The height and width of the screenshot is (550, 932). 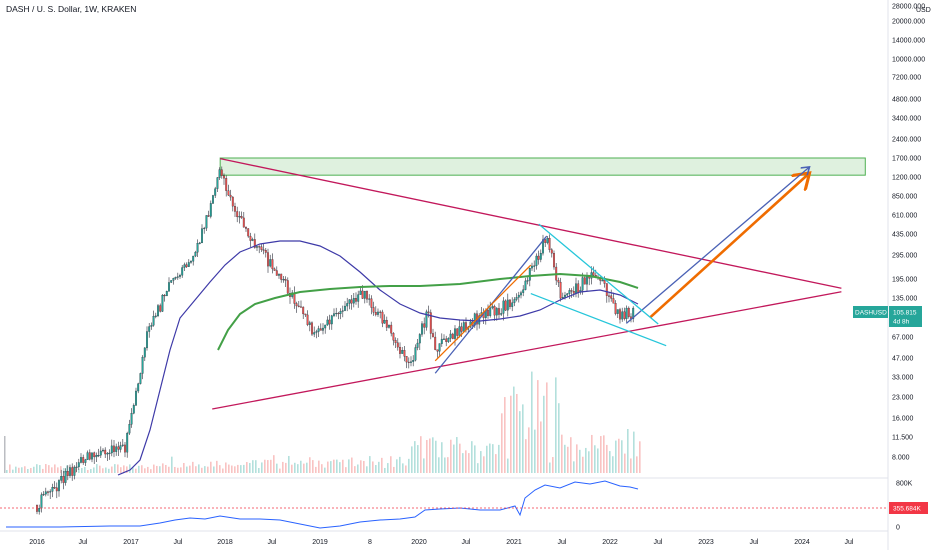 I want to click on price-tick-label: 135.000, so click(x=904, y=299).